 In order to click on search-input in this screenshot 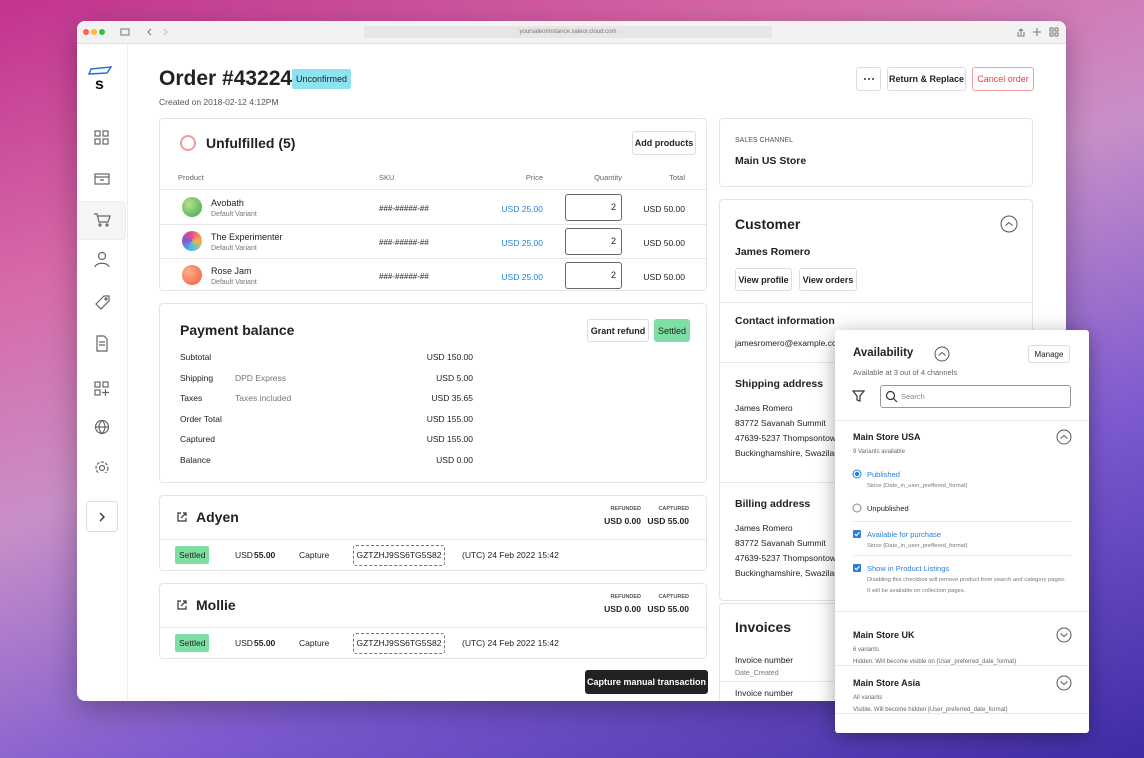, I will do `click(975, 396)`.